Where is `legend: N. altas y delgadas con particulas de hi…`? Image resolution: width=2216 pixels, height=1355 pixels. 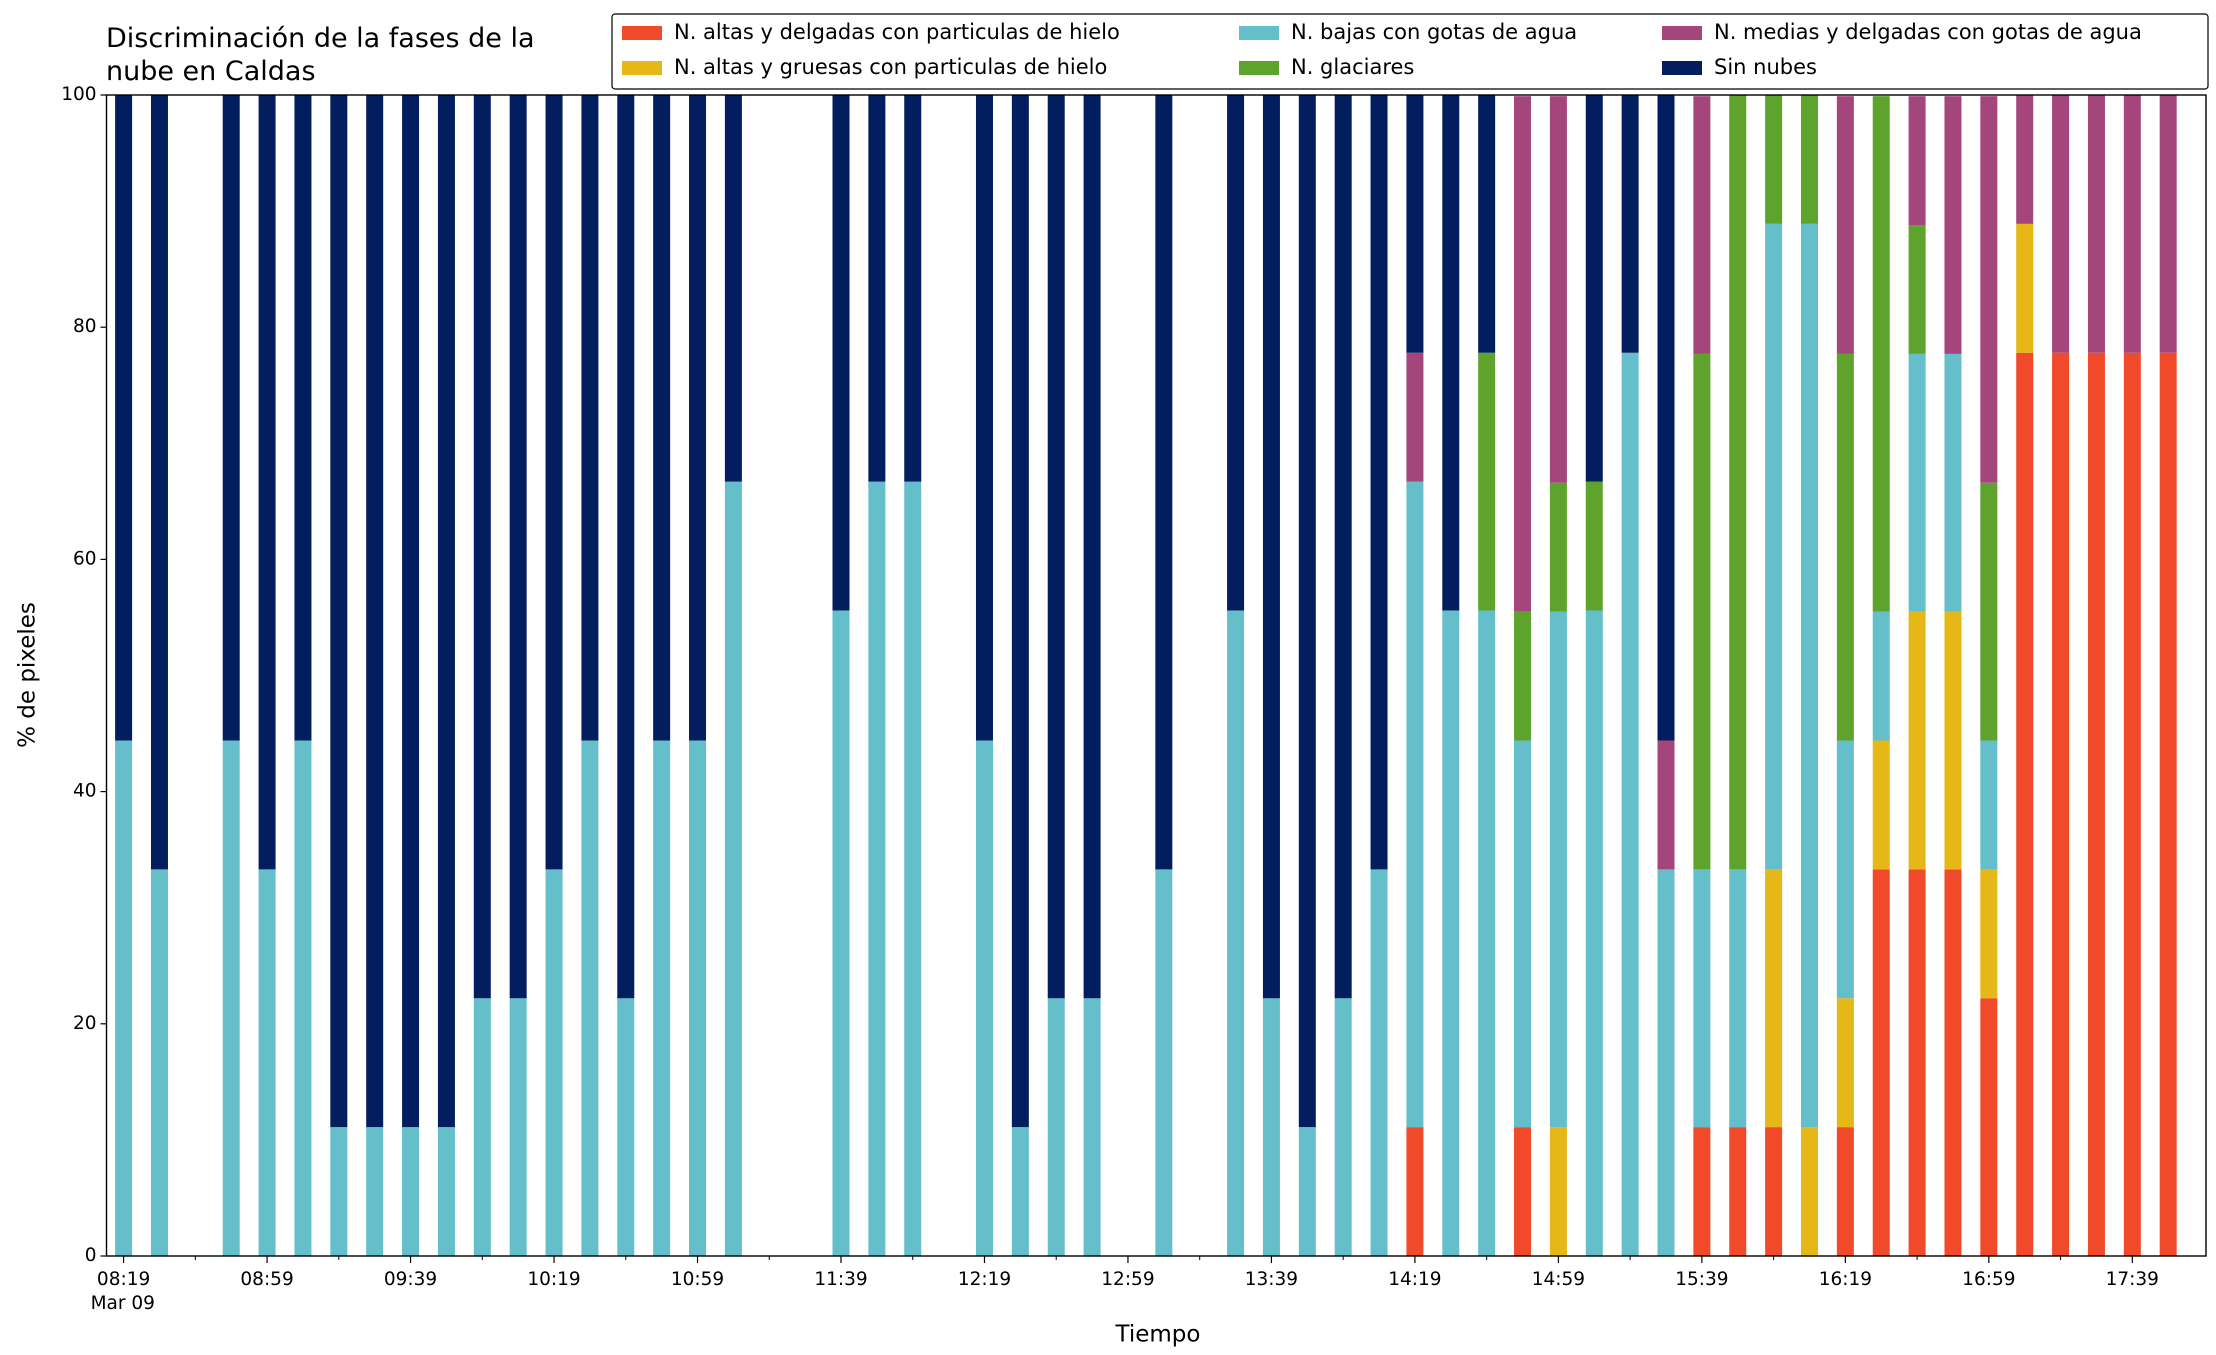 legend: N. altas y delgadas con particulas de hi… is located at coordinates (1410, 51).